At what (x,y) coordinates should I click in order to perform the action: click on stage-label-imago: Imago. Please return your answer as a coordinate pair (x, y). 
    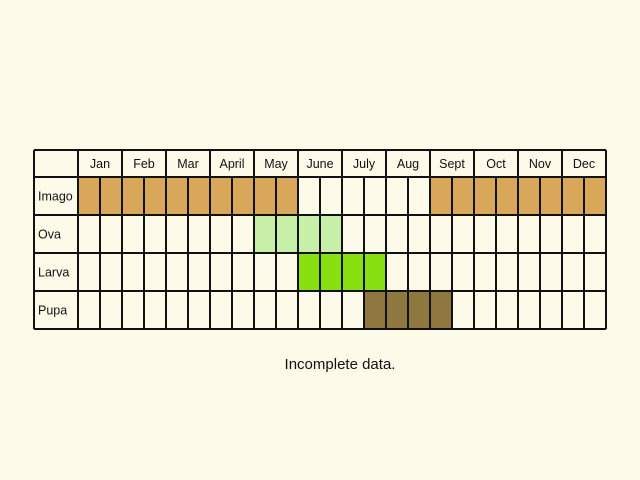
    Looking at the image, I should click on (55, 197).